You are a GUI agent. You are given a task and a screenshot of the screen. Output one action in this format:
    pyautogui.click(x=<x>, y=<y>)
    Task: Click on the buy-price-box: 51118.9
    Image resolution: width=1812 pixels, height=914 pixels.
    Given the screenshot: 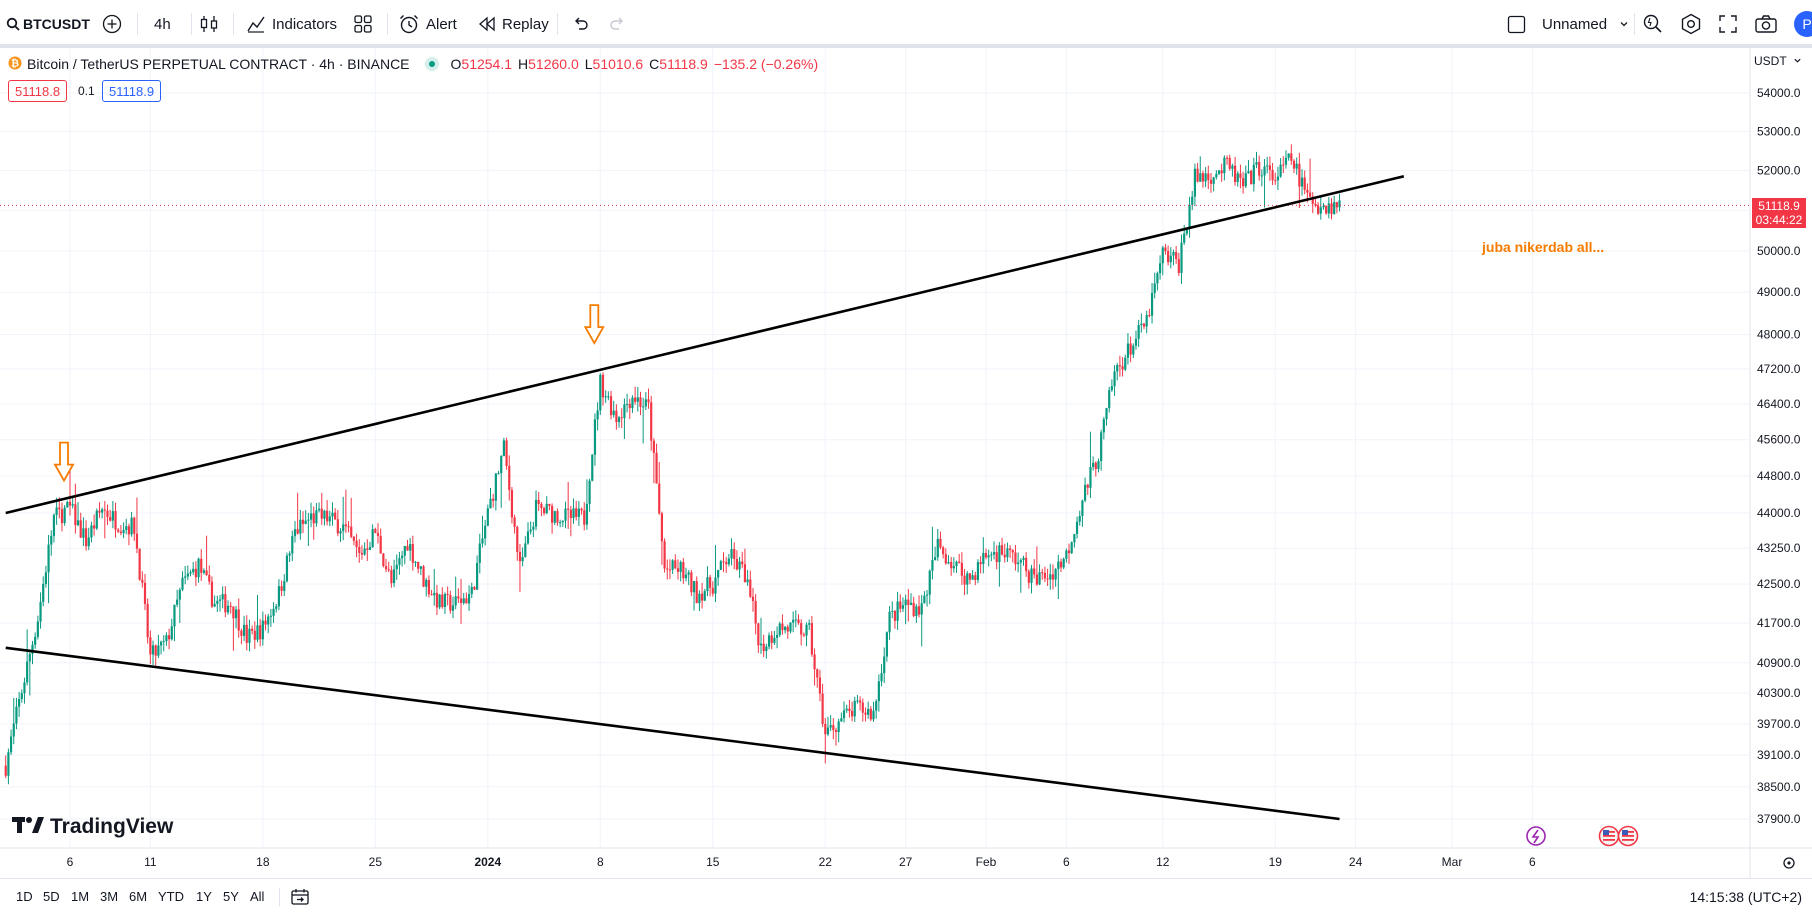 What is the action you would take?
    pyautogui.click(x=132, y=91)
    